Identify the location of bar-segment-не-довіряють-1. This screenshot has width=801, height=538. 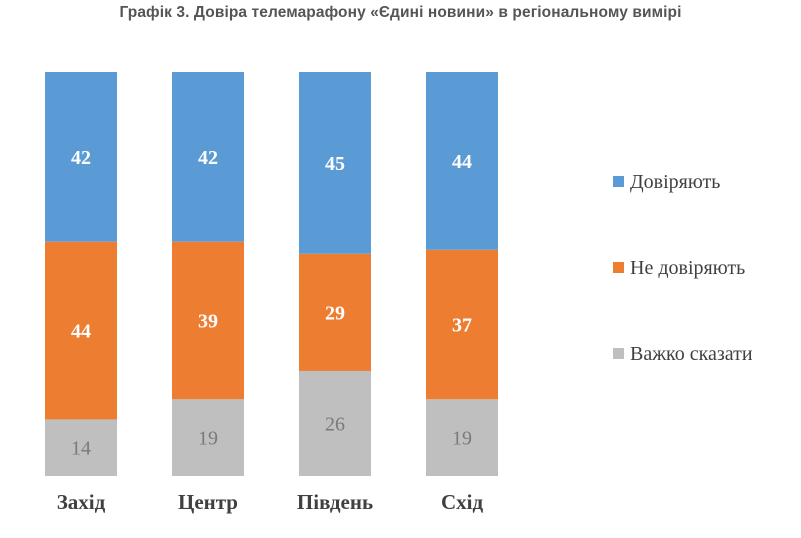
(81, 330).